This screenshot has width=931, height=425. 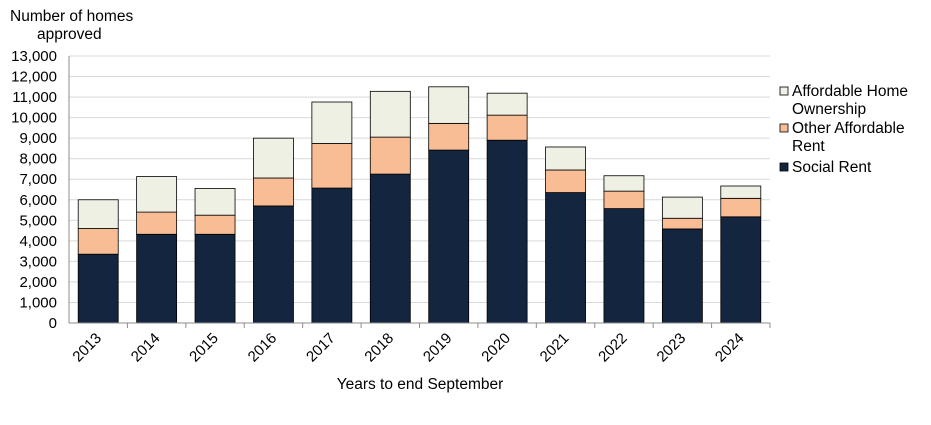 What do you see at coordinates (682, 223) in the screenshot?
I see `bar-segment-other-affordable-rent-2023` at bounding box center [682, 223].